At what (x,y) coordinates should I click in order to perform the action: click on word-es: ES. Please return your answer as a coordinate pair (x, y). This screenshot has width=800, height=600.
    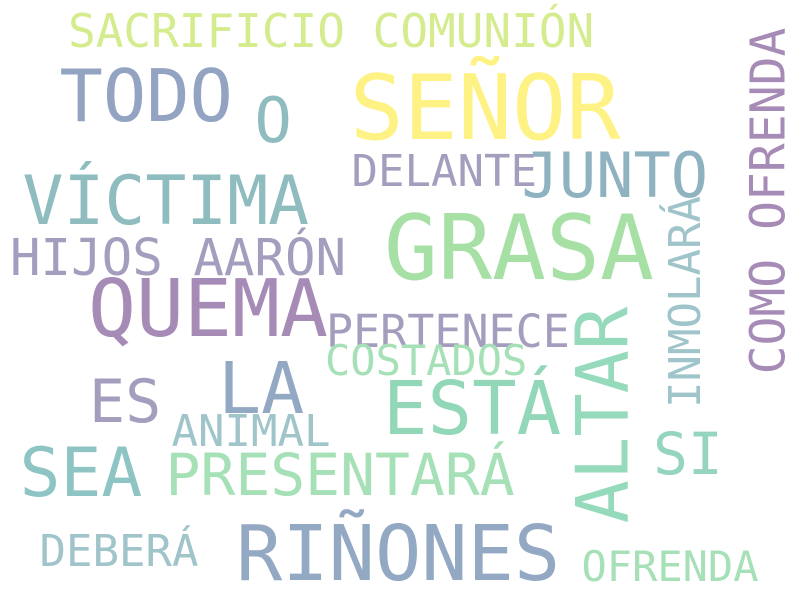
    Looking at the image, I should click on (125, 402).